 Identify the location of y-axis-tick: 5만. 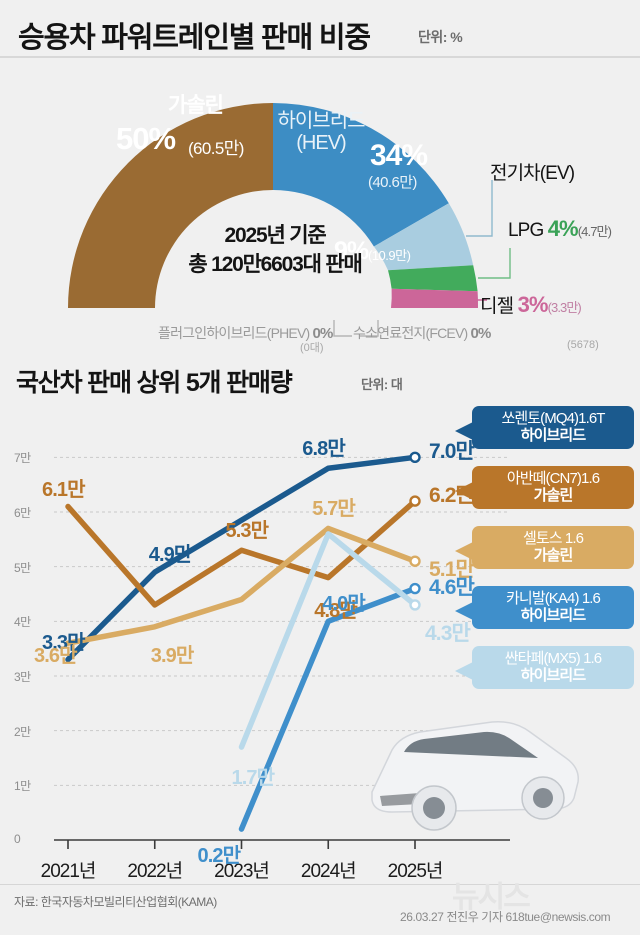
(22, 567).